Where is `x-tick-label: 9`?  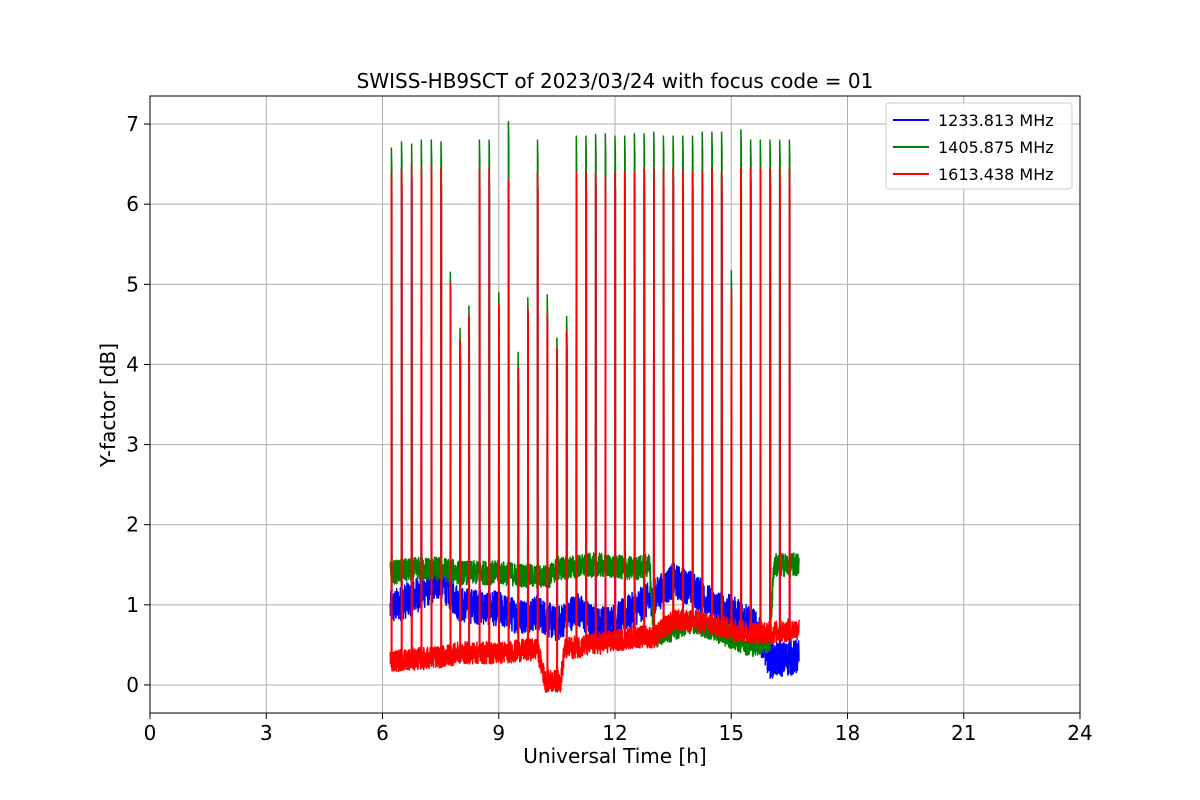
x-tick-label: 9 is located at coordinates (498, 733).